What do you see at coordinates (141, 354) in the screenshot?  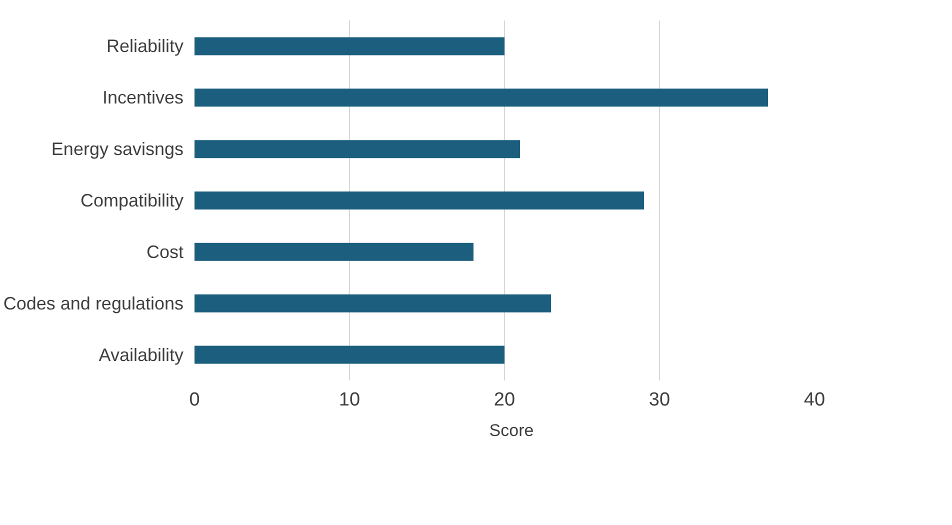 I see `y-tick-label: Availability` at bounding box center [141, 354].